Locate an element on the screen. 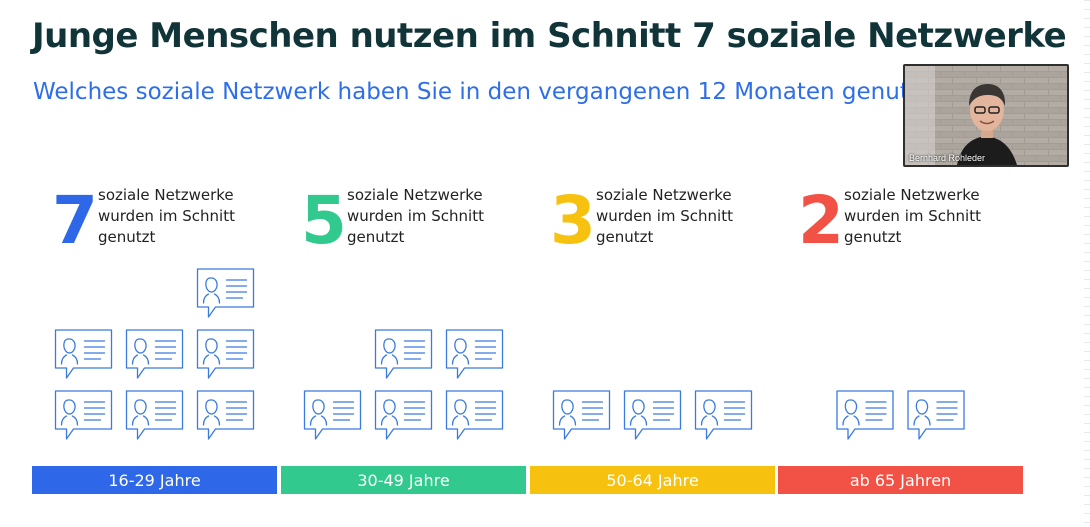 Image resolution: width=1090 pixels, height=527 pixels. age-group-bar: 16-29 Jahre is located at coordinates (154, 480).